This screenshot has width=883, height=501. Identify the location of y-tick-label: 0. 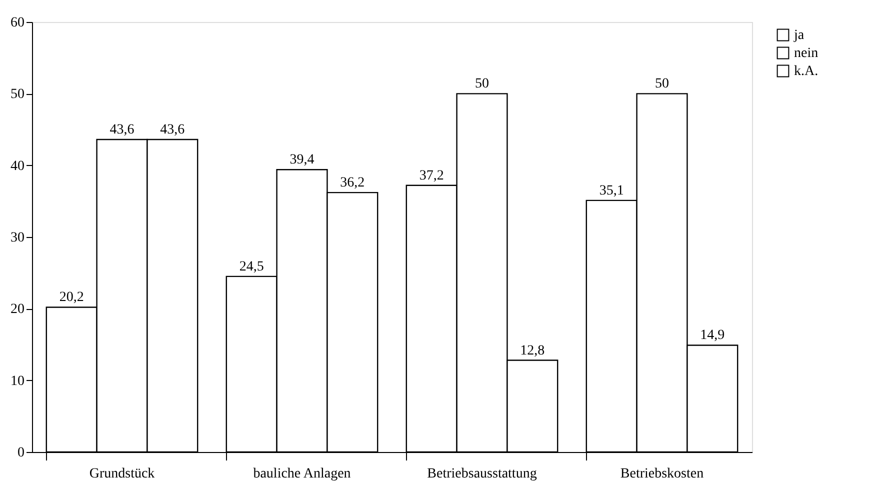
(21, 453).